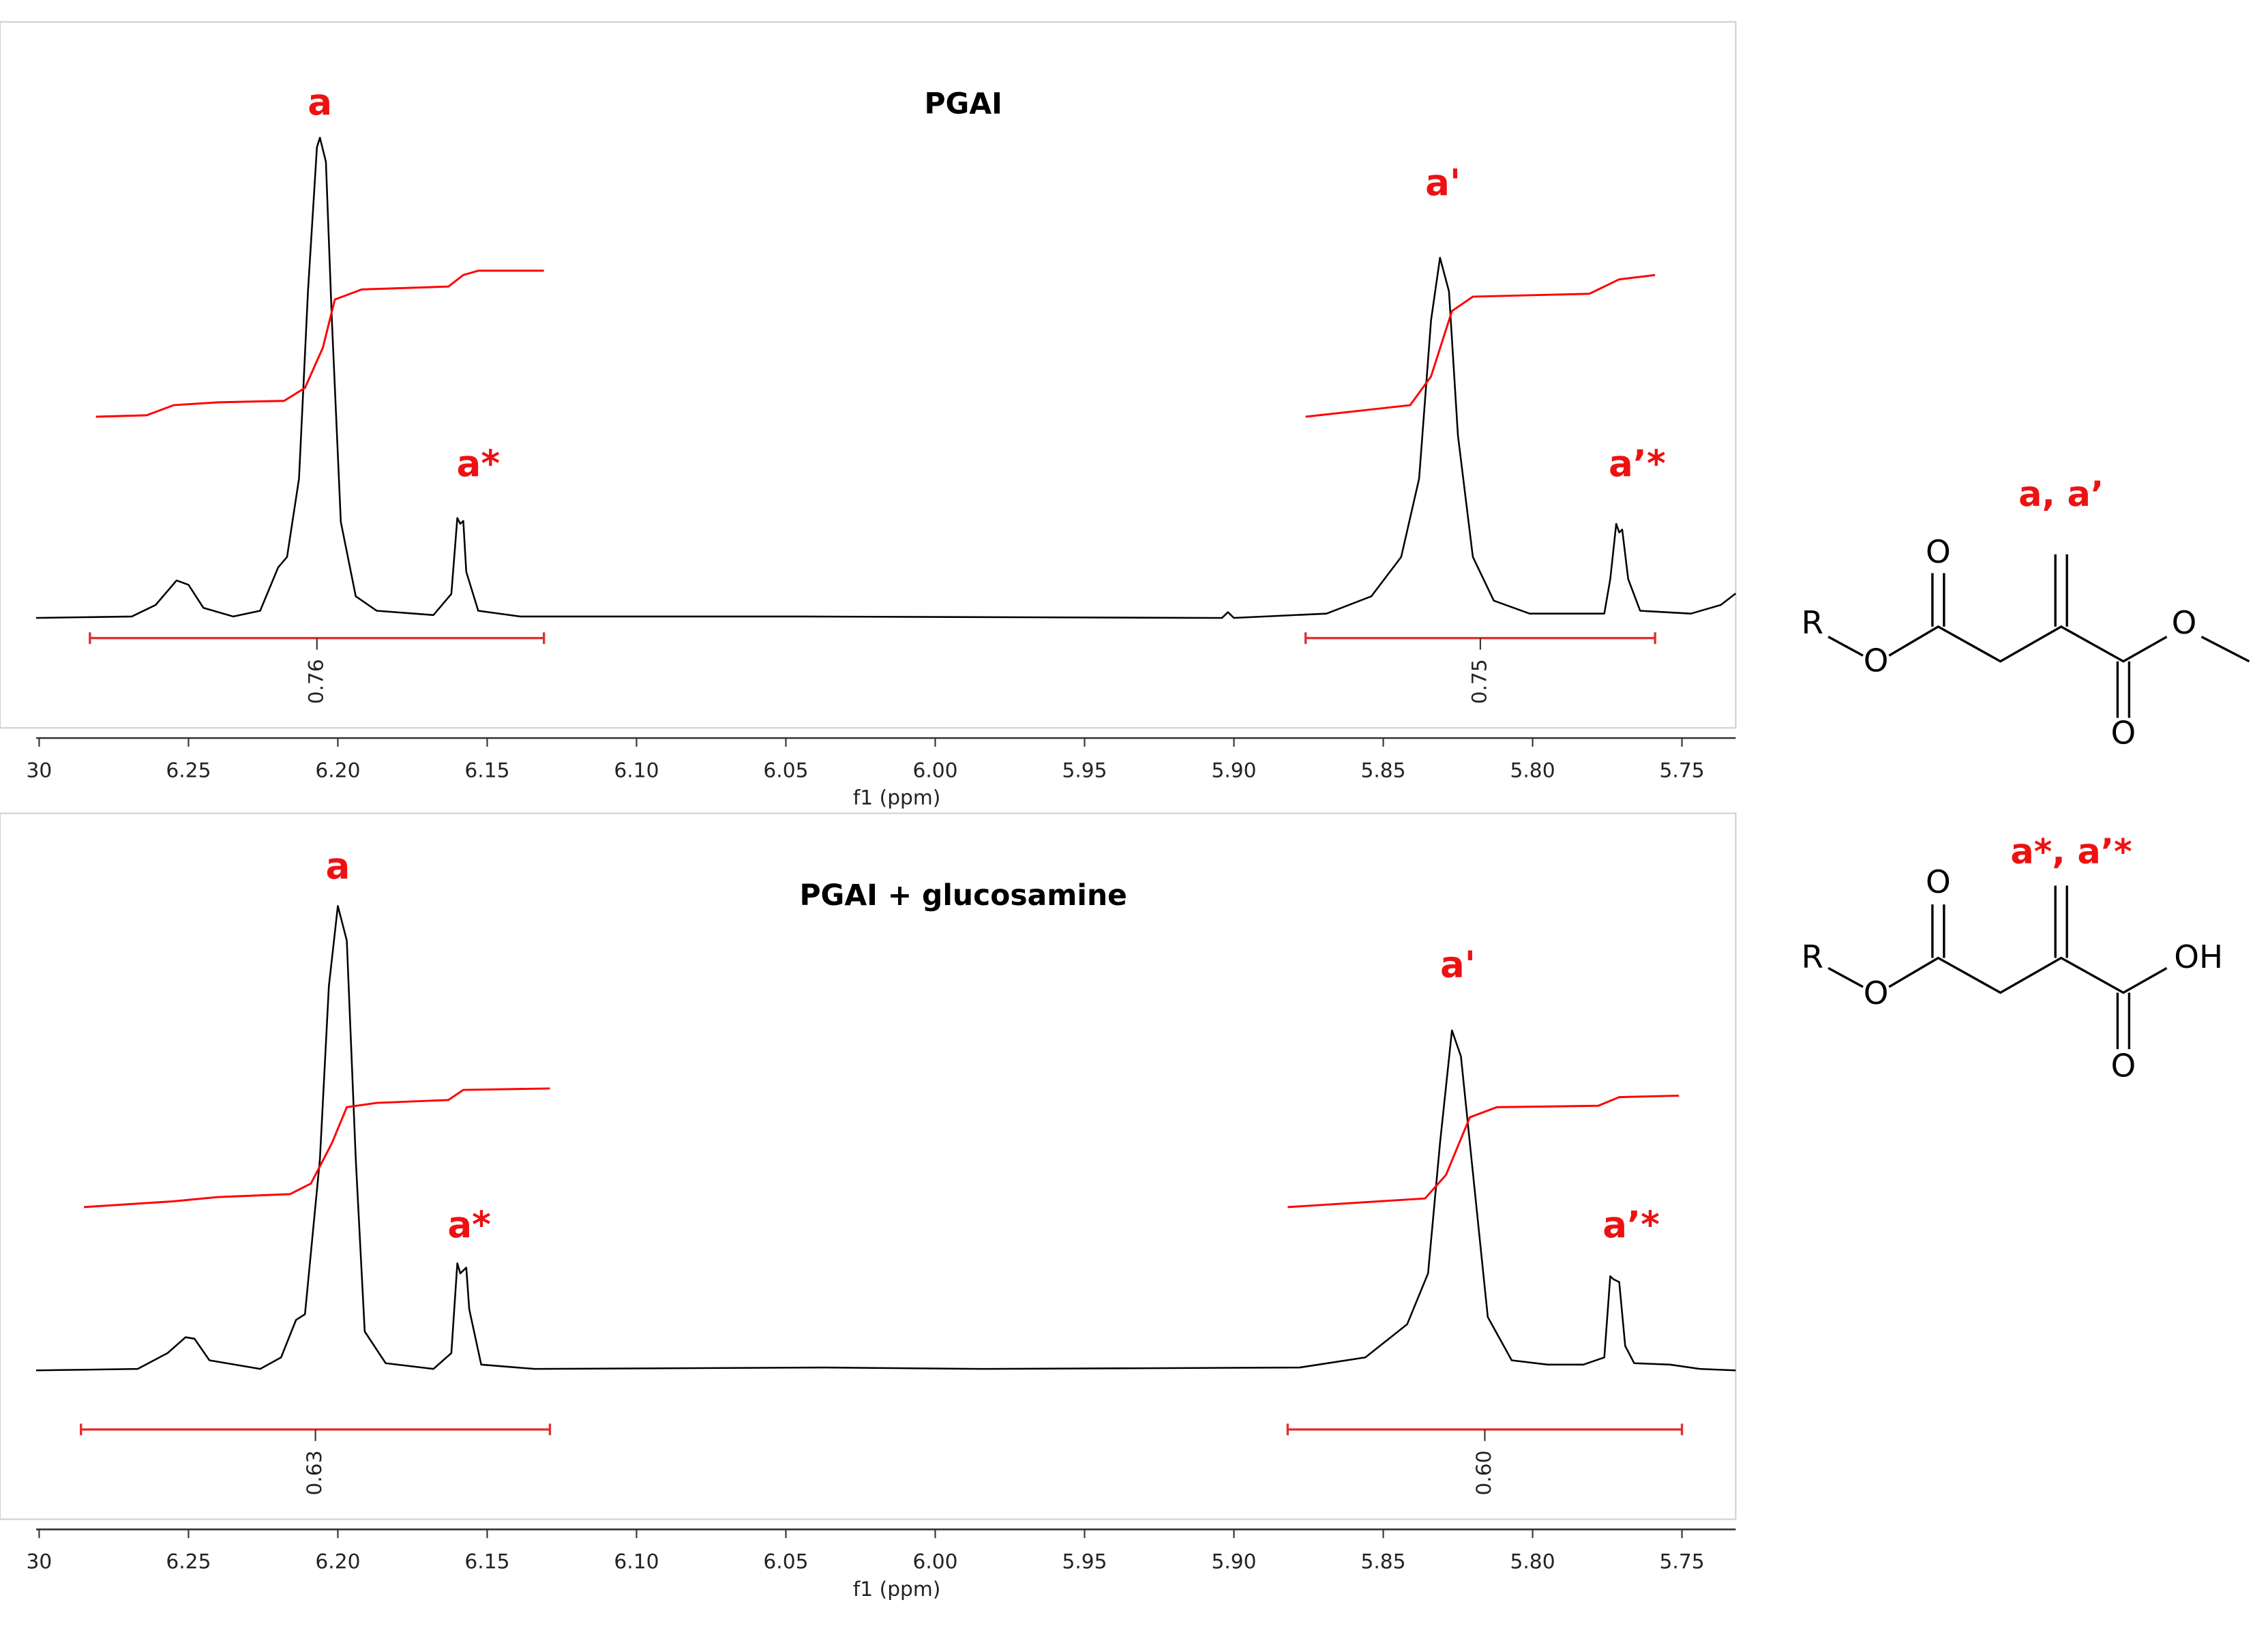  I want to click on structure-2: a*, a’* O R O OH O, so click(2012, 958).